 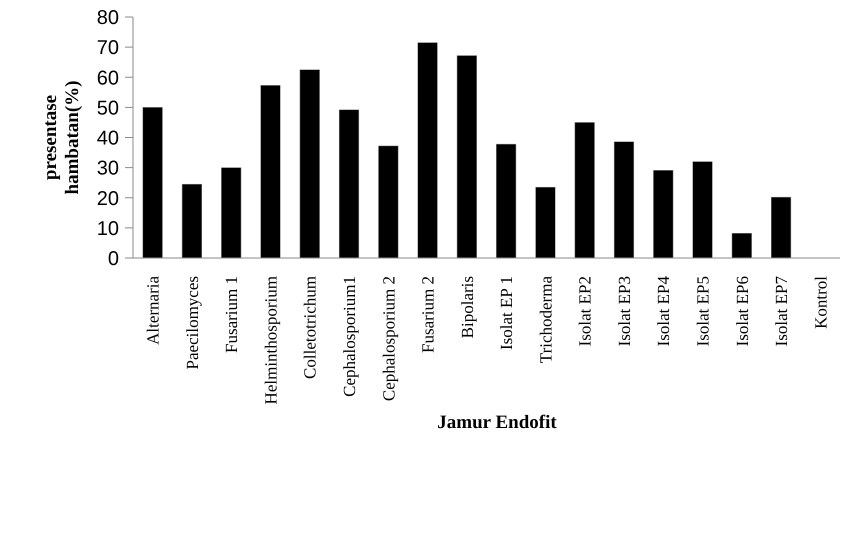 I want to click on x-tick-label: Helminthosporium, so click(x=270, y=340).